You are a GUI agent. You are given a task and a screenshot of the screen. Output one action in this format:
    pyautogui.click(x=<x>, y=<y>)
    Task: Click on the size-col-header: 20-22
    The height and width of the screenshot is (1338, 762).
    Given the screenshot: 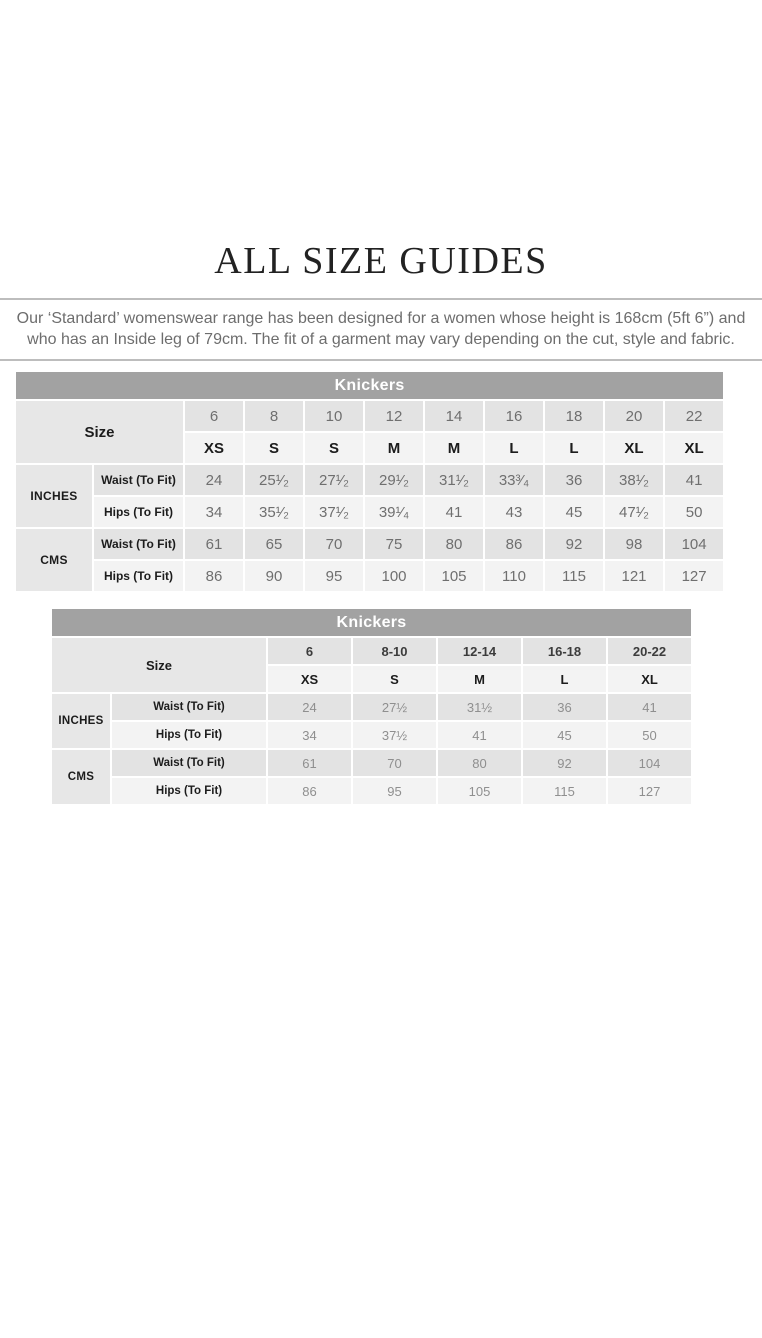 What is the action you would take?
    pyautogui.click(x=650, y=651)
    